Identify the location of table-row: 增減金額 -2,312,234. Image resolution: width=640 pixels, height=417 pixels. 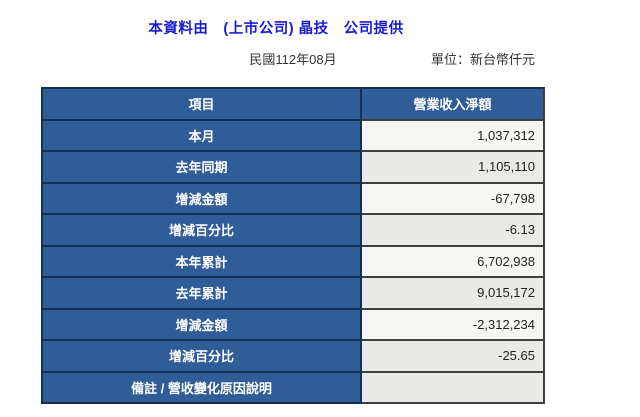
(293, 325).